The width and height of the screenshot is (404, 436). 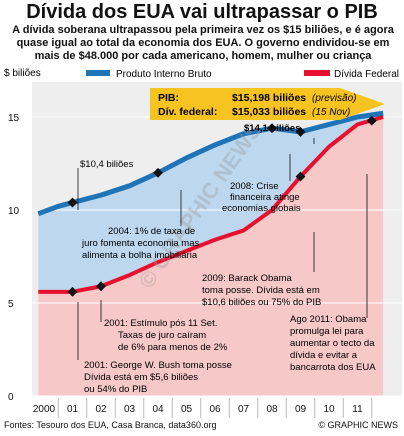 What do you see at coordinates (173, 347) in the screenshot?
I see `annotation-line: de 6% para menos de 2%` at bounding box center [173, 347].